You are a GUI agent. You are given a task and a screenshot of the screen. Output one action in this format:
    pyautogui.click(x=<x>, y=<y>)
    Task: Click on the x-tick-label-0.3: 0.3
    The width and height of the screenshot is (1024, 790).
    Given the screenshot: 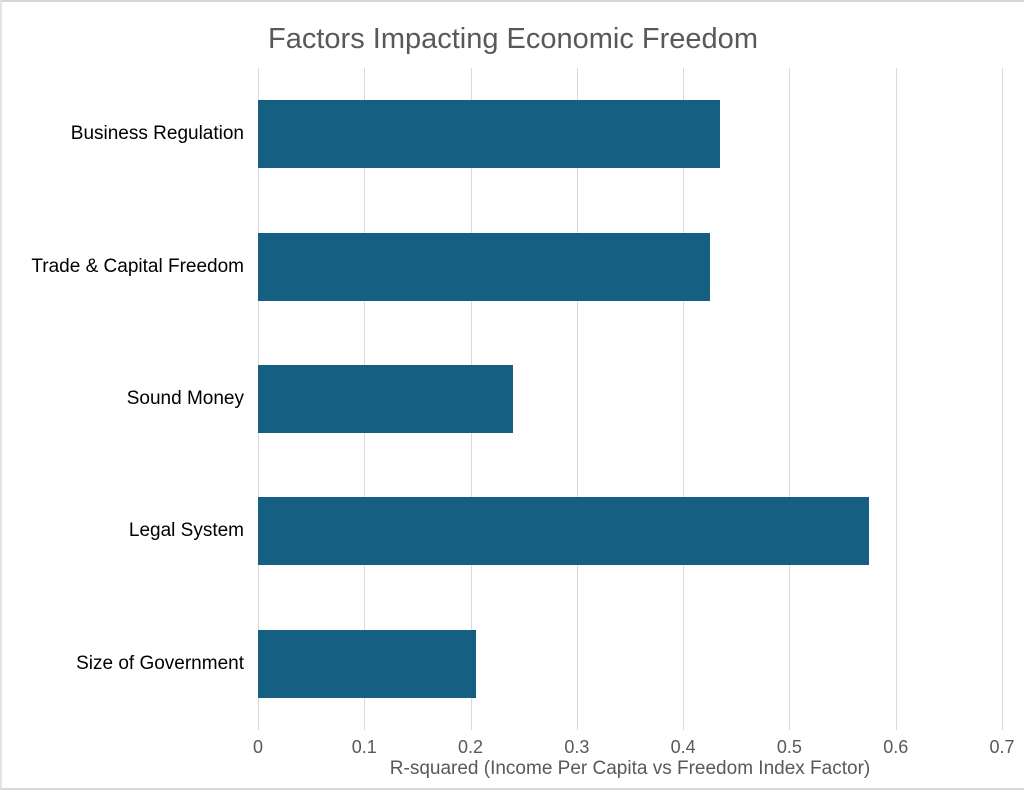 What is the action you would take?
    pyautogui.click(x=577, y=747)
    